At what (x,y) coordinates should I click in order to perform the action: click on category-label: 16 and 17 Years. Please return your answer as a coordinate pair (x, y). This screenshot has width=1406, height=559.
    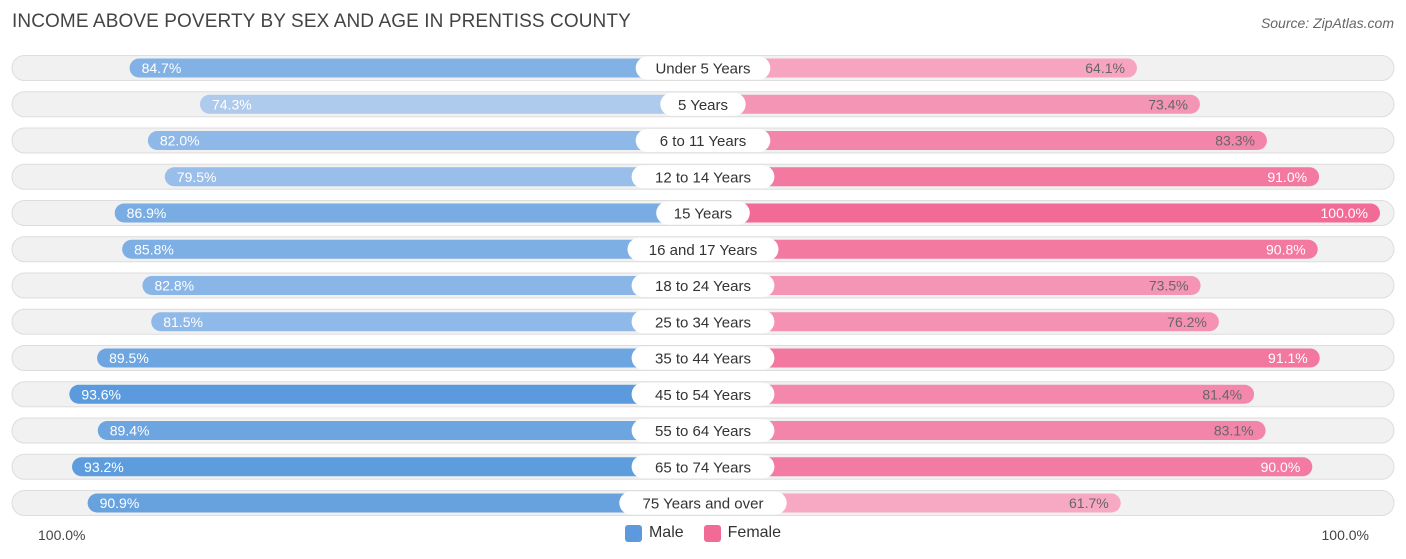
    Looking at the image, I should click on (703, 250).